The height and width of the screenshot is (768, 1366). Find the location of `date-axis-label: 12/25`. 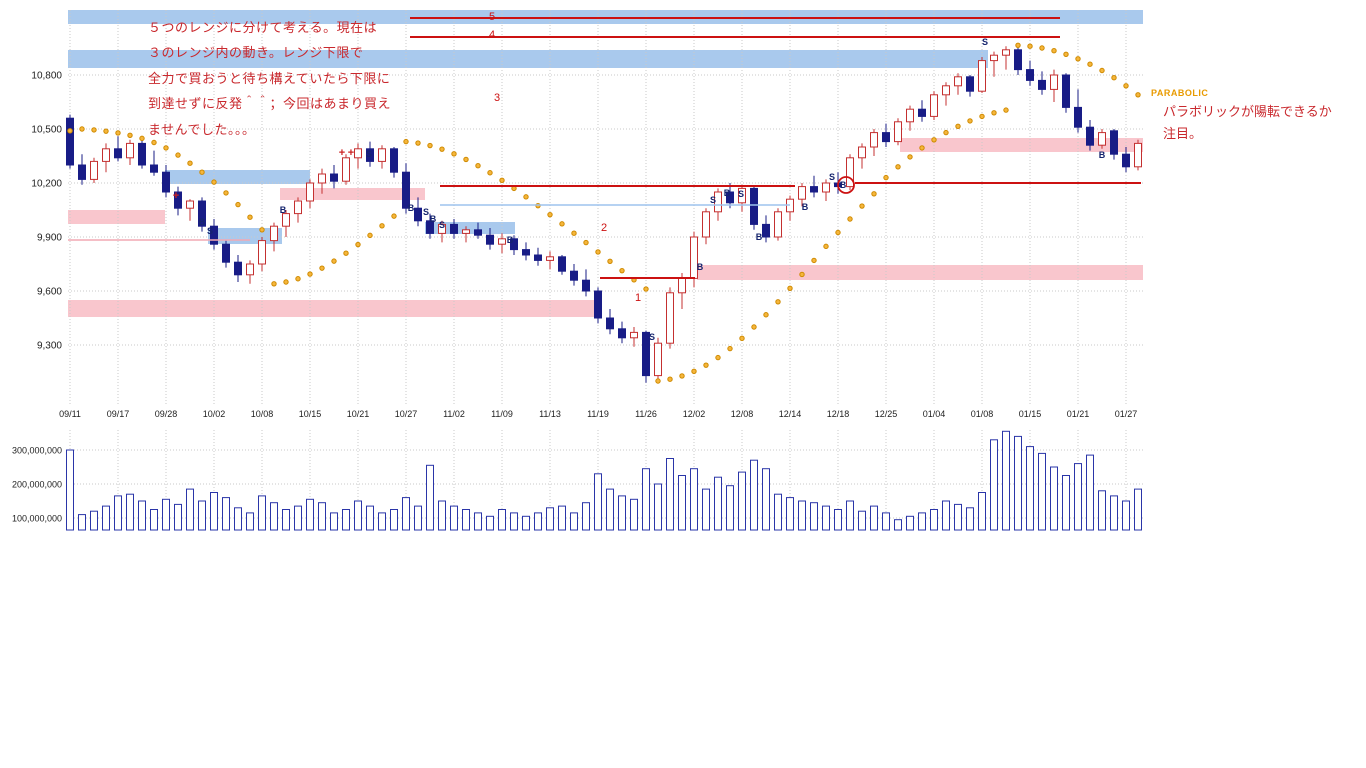

date-axis-label: 12/25 is located at coordinates (886, 414).